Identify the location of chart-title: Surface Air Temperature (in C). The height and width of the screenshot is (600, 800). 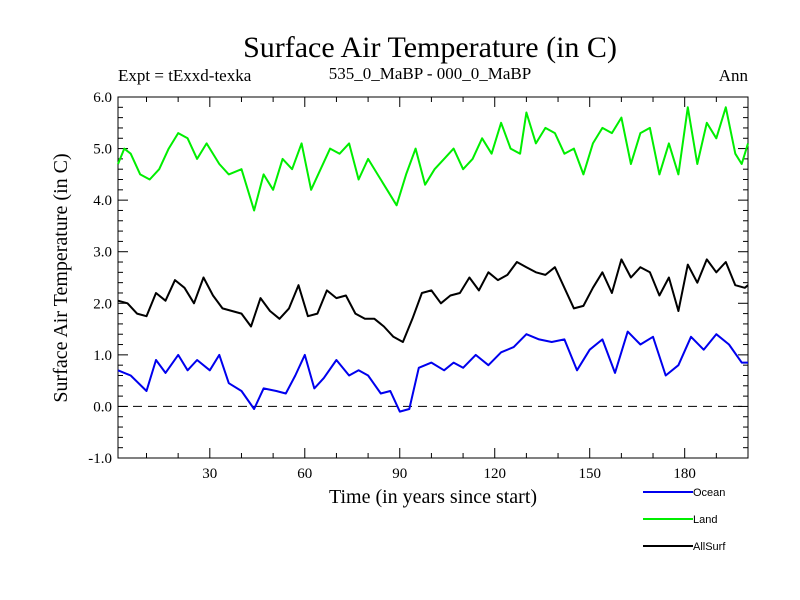
(430, 47).